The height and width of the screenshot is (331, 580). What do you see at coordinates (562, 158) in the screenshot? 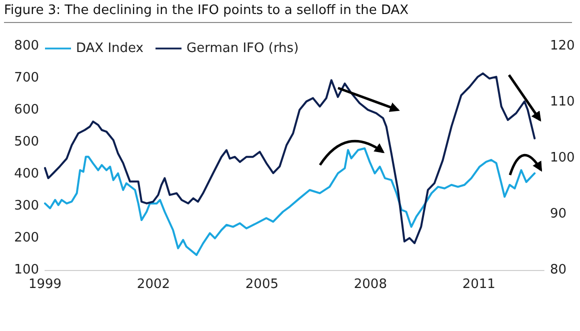
I see `y2-tick-label: 100` at bounding box center [562, 158].